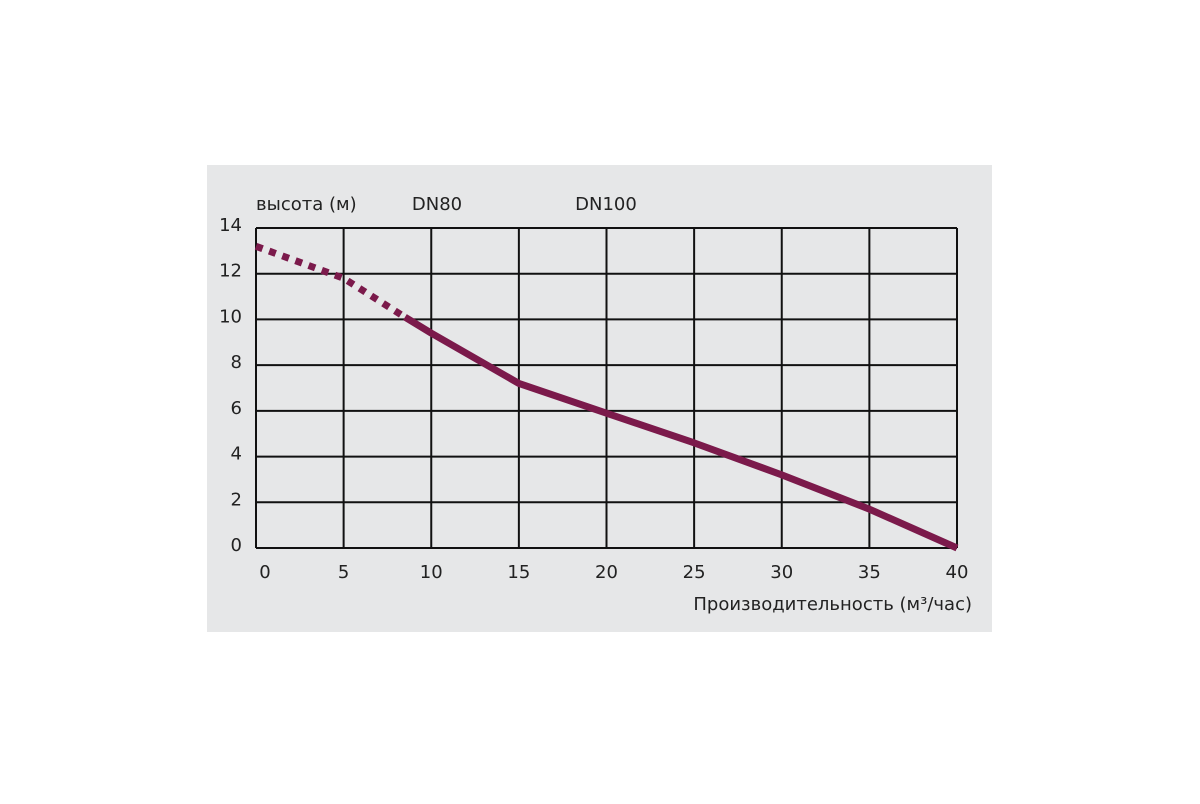  What do you see at coordinates (230, 316) in the screenshot?
I see `y-tick-label: 10` at bounding box center [230, 316].